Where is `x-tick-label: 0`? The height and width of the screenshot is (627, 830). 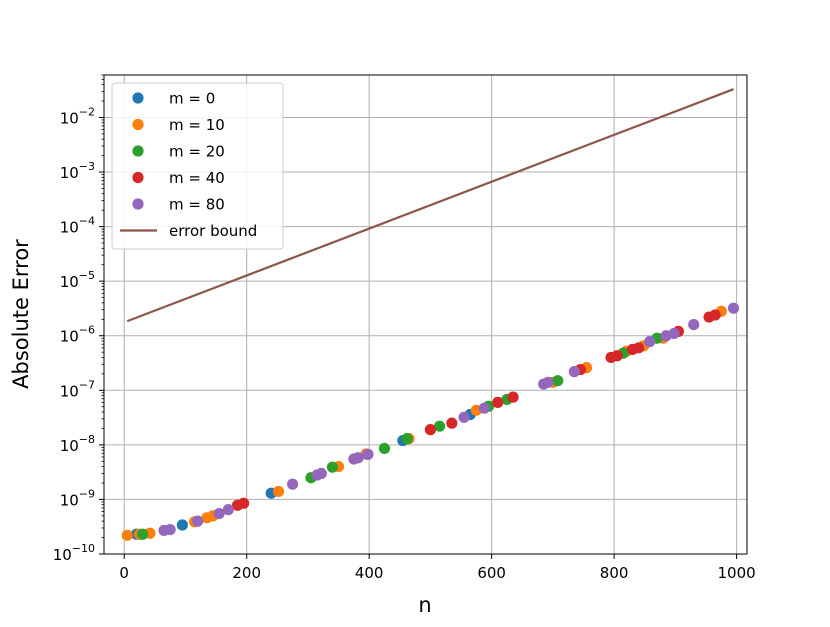 x-tick-label: 0 is located at coordinates (124, 573).